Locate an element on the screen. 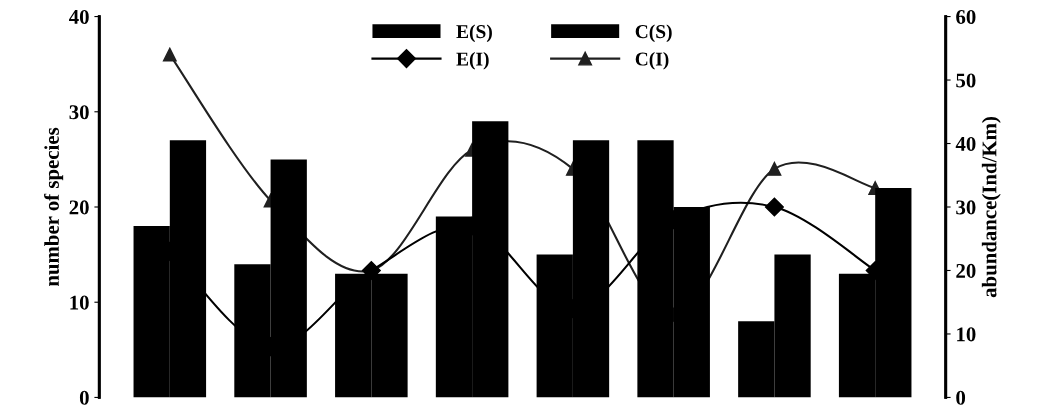 This screenshot has width=1045, height=414. legend-label: E(I) is located at coordinates (472, 60).